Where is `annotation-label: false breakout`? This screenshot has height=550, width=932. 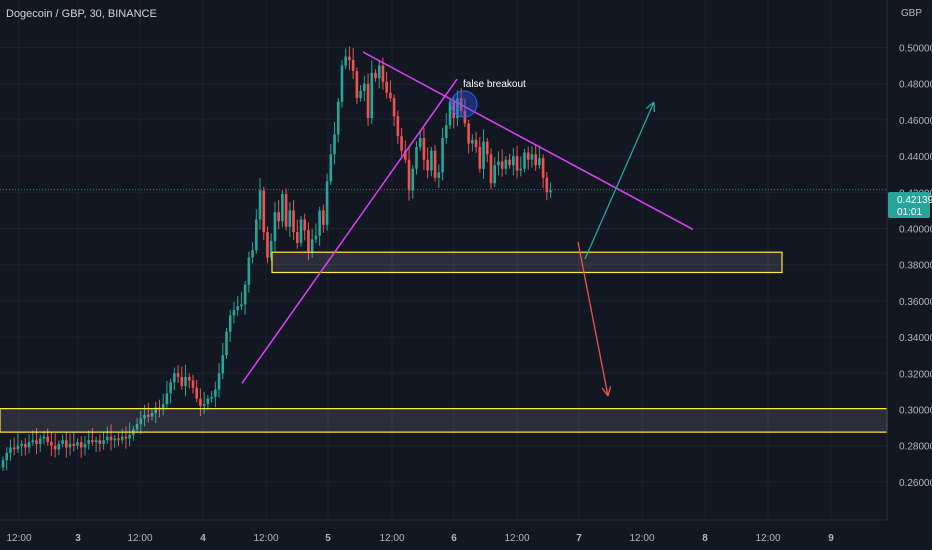
annotation-label: false breakout is located at coordinates (494, 84).